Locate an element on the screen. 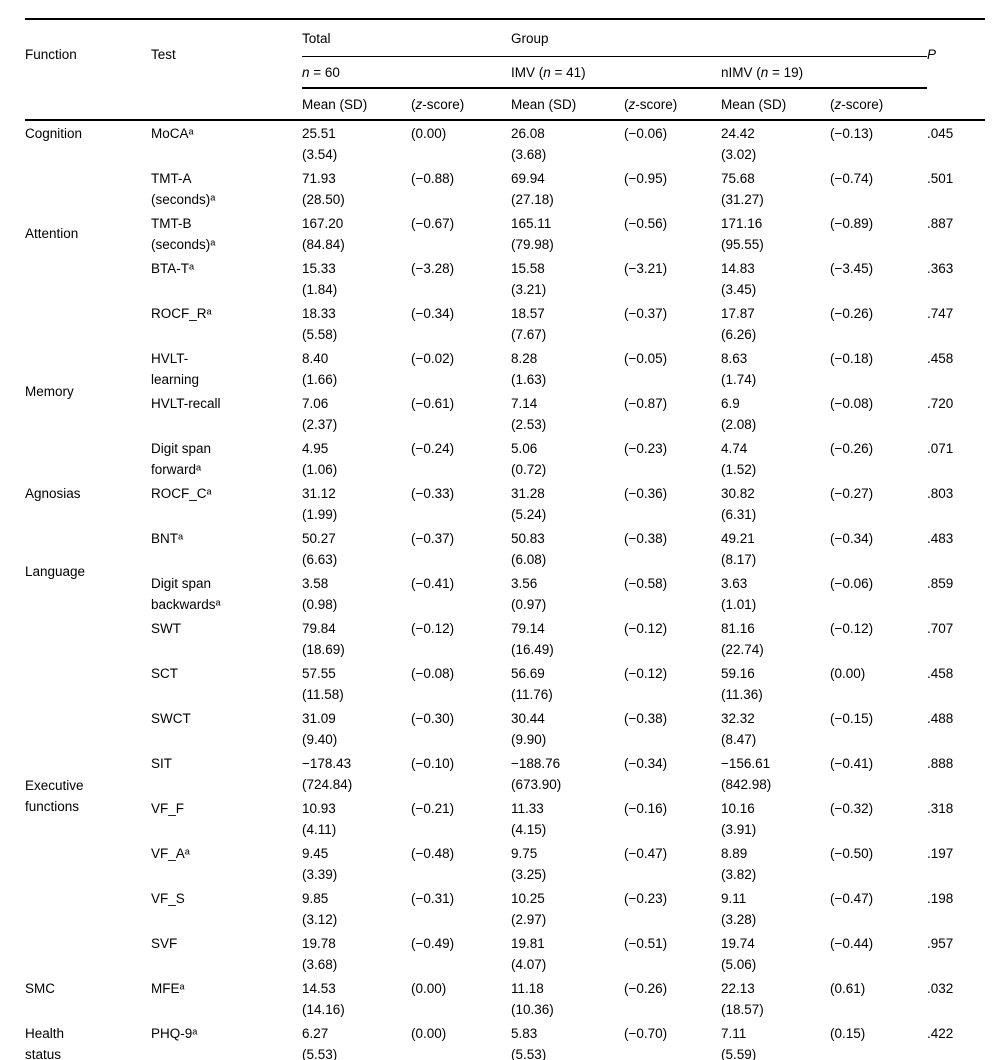  imv-z-score: (−0.87) is located at coordinates (646, 403).